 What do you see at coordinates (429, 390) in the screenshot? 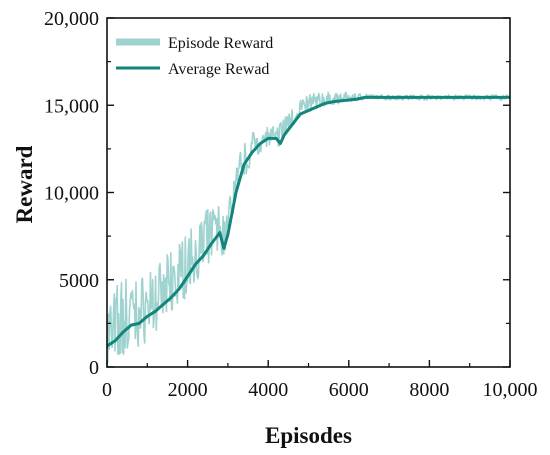
I see `x-tick-label: 8000` at bounding box center [429, 390].